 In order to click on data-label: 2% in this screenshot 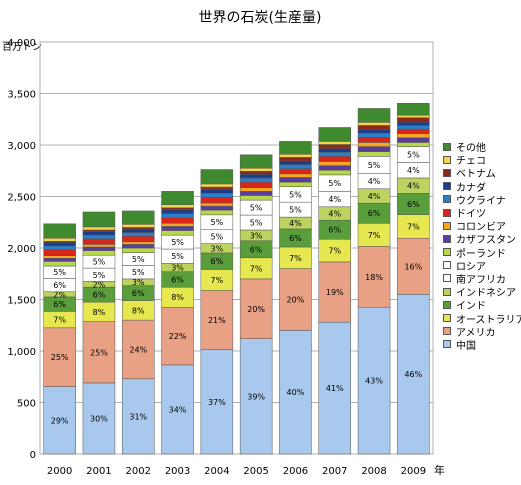, I will do `click(59, 294)`.